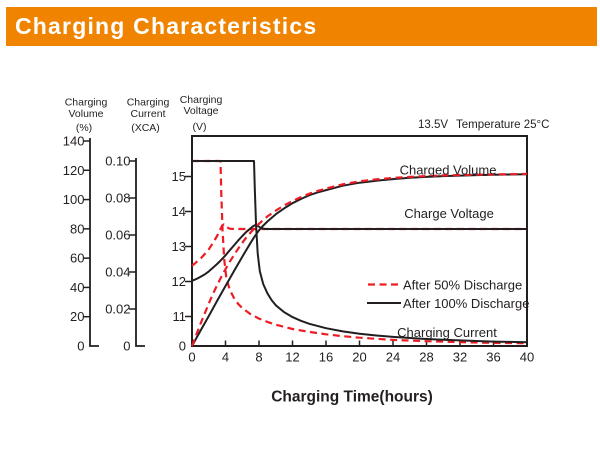 This screenshot has width=600, height=451. What do you see at coordinates (80, 346) in the screenshot?
I see `volume-tick-label-0: 0` at bounding box center [80, 346].